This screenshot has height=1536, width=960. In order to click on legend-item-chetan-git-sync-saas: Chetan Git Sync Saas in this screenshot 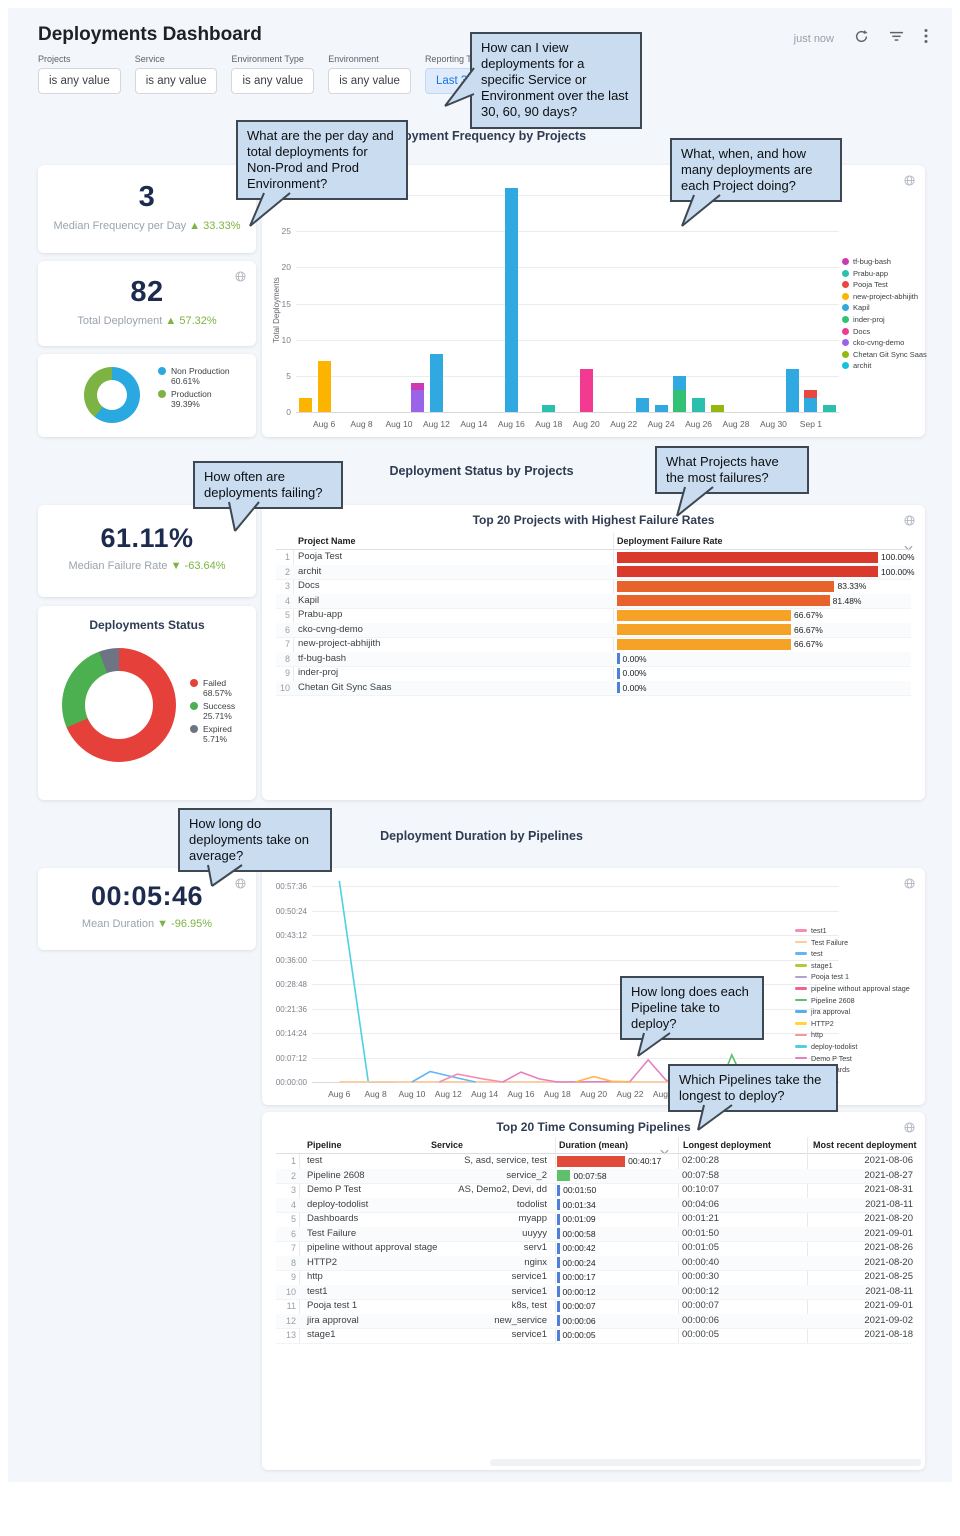, I will do `click(884, 354)`.